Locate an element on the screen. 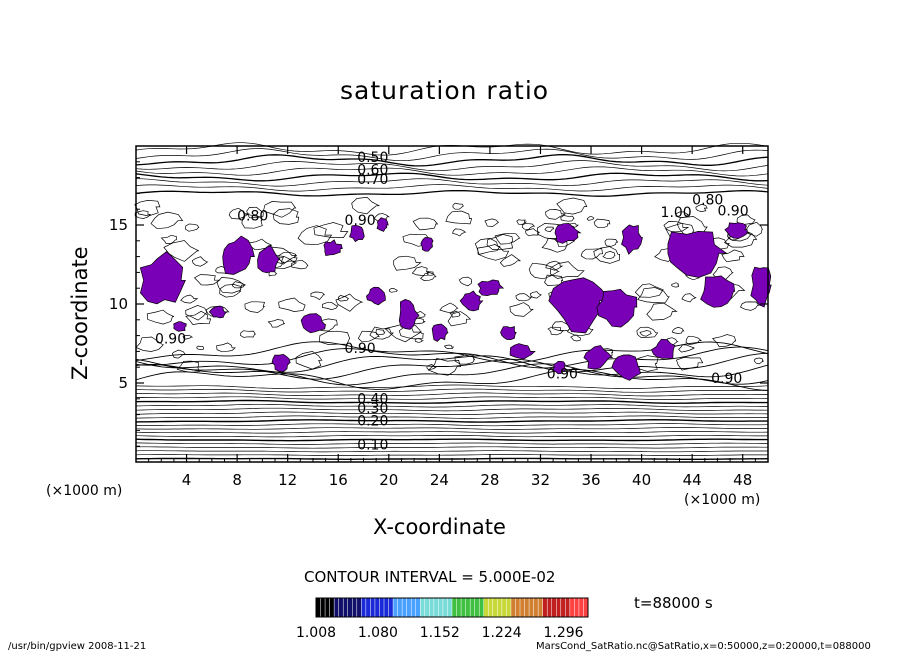 This screenshot has width=904, height=654. colorbar: 1.008 1.080 1.152 1.224 1.296 is located at coordinates (442, 619).